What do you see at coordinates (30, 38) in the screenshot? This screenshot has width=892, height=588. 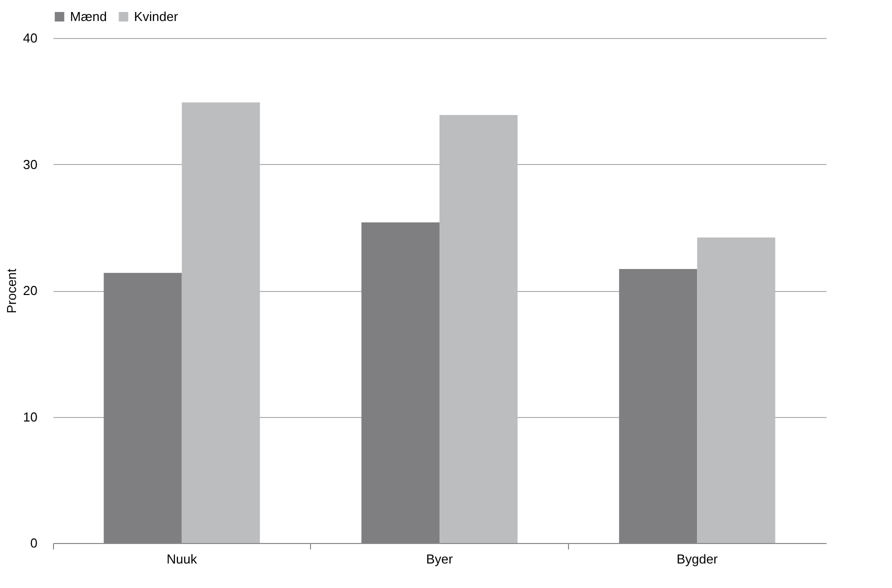 I see `y-tick-label: 40` at bounding box center [30, 38].